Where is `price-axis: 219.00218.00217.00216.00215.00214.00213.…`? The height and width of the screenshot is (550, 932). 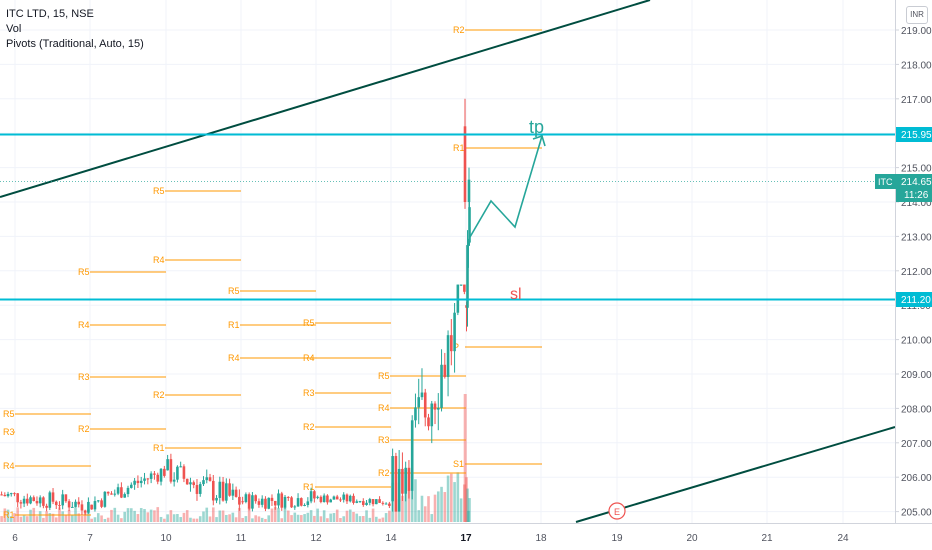 price-axis: 219.00218.00217.00216.00215.00214.00213.… is located at coordinates (913, 272).